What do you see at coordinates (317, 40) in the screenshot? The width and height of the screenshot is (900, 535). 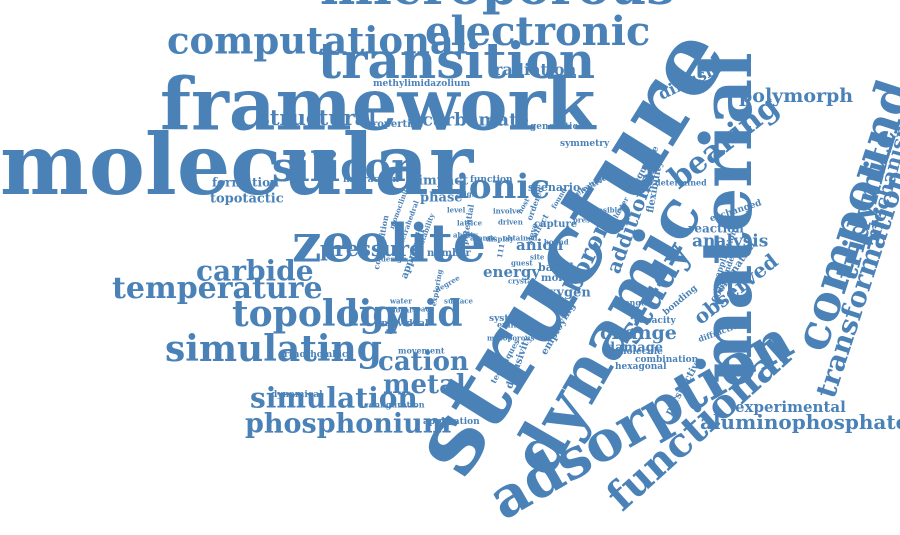 I see `word-computational: computational` at bounding box center [317, 40].